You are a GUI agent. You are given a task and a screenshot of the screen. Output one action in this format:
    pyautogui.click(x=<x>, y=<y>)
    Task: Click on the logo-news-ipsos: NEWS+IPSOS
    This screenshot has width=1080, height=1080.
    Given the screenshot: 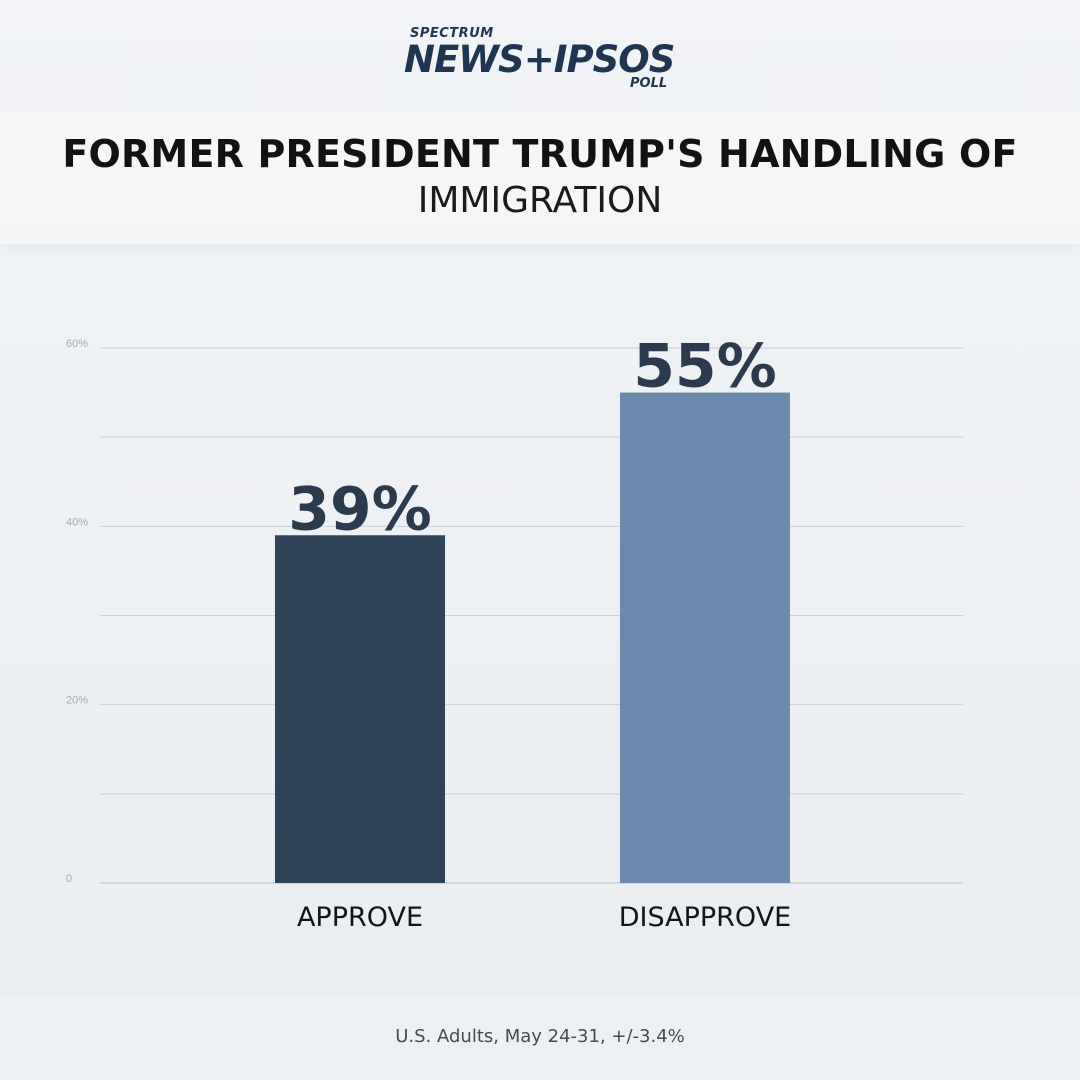 What is the action you would take?
    pyautogui.click(x=539, y=59)
    